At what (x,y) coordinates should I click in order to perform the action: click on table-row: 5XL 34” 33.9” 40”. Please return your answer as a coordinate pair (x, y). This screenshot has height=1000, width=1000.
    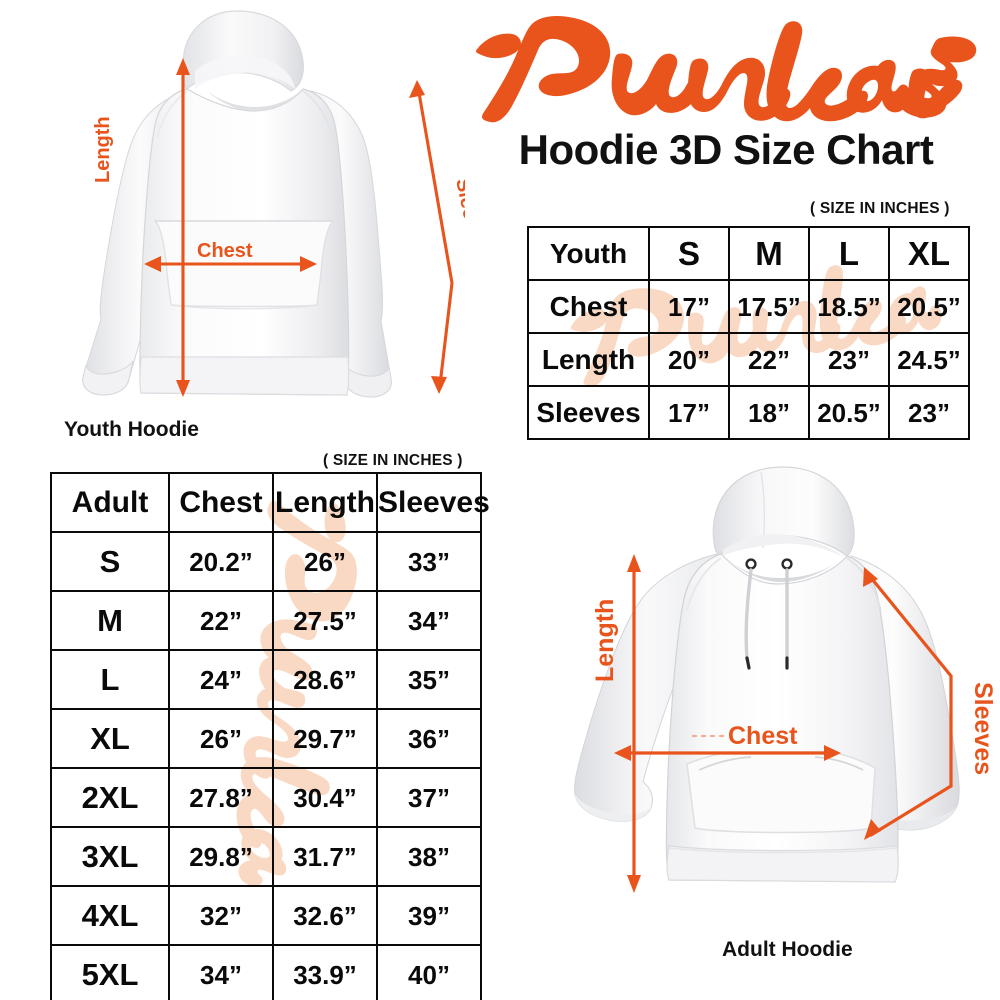
    Looking at the image, I should click on (266, 972).